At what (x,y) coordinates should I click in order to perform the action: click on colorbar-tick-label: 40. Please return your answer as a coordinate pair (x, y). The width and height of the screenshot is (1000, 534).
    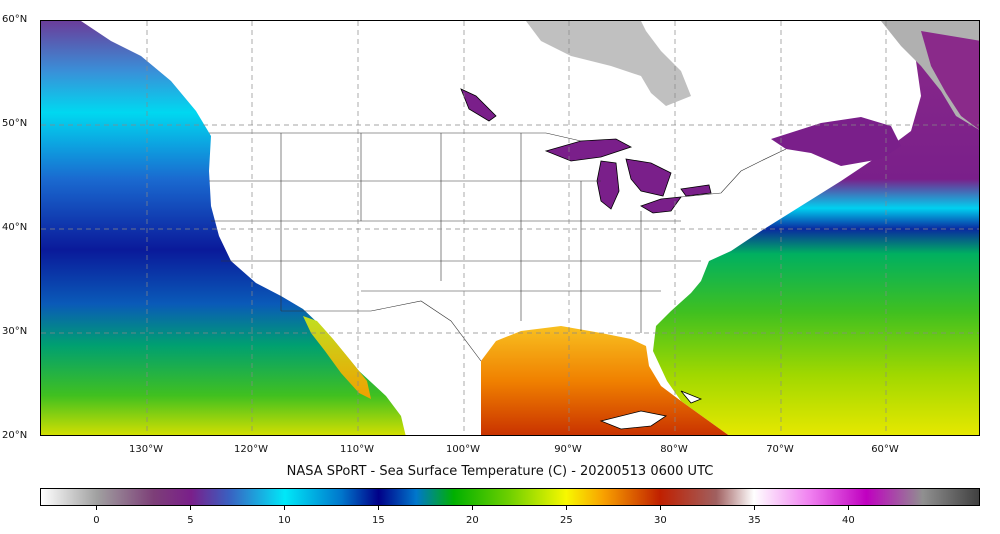
    Looking at the image, I should click on (848, 520).